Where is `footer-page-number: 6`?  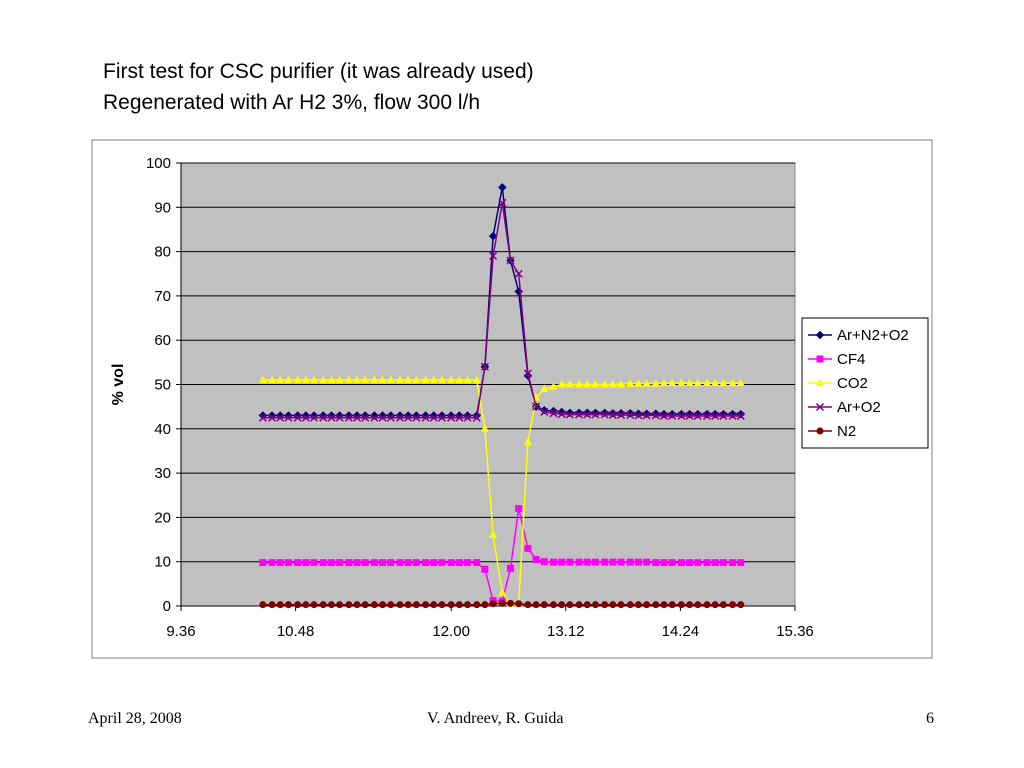 footer-page-number: 6 is located at coordinates (930, 718).